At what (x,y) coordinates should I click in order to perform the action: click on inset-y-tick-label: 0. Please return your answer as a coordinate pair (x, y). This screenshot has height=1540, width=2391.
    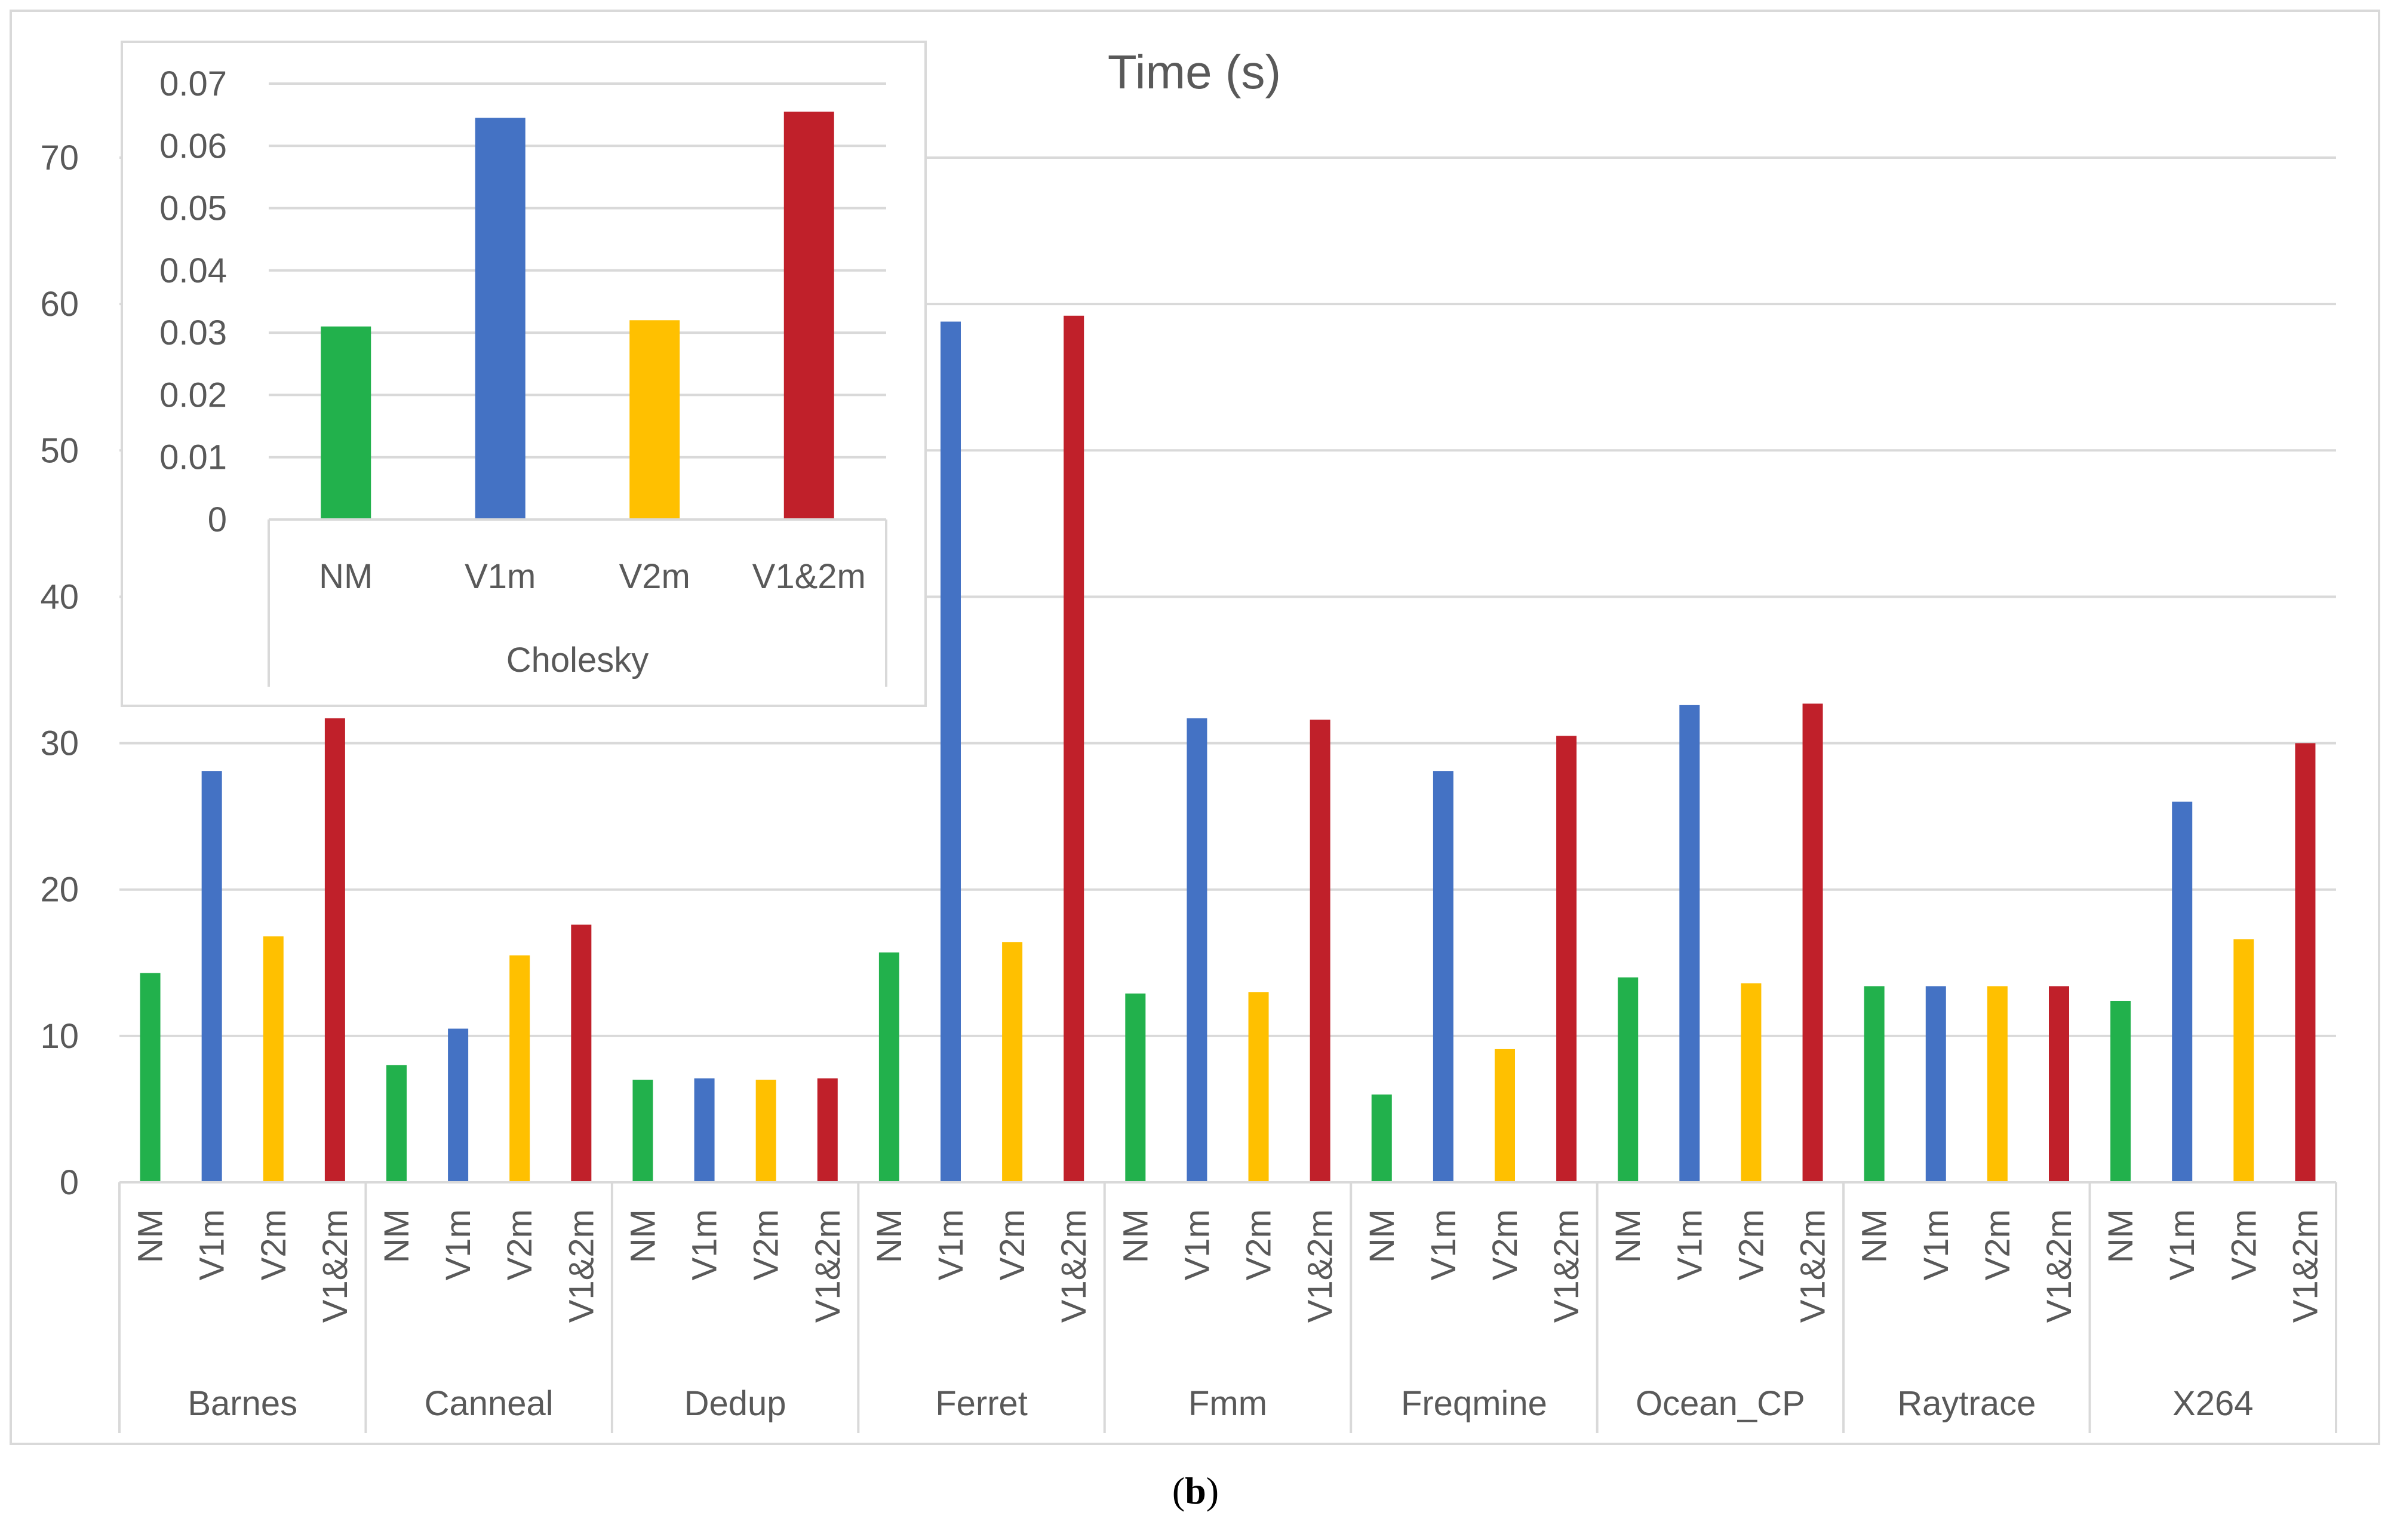
    Looking at the image, I should click on (217, 519).